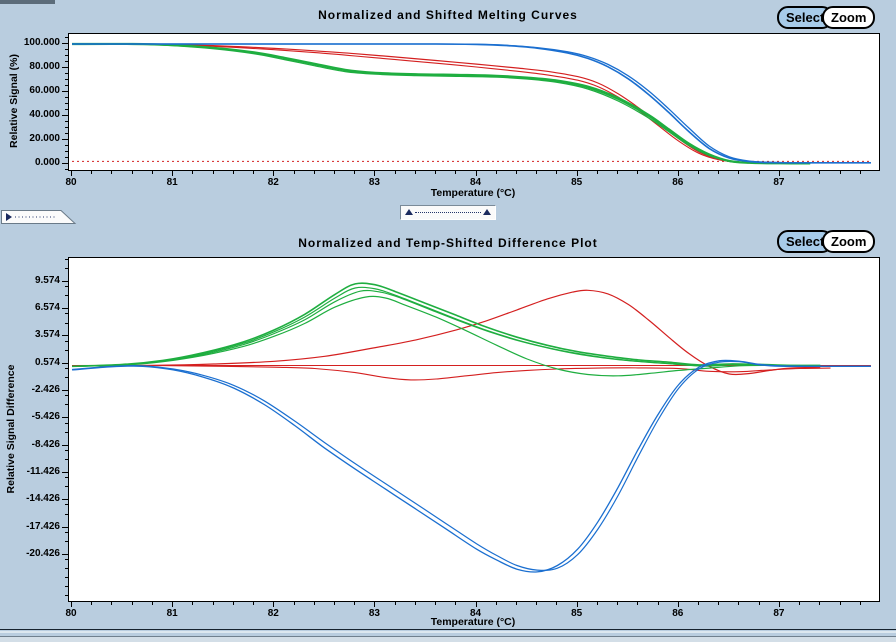 This screenshot has width=896, height=642. I want to click on pan-handle-slider, so click(40, 217).